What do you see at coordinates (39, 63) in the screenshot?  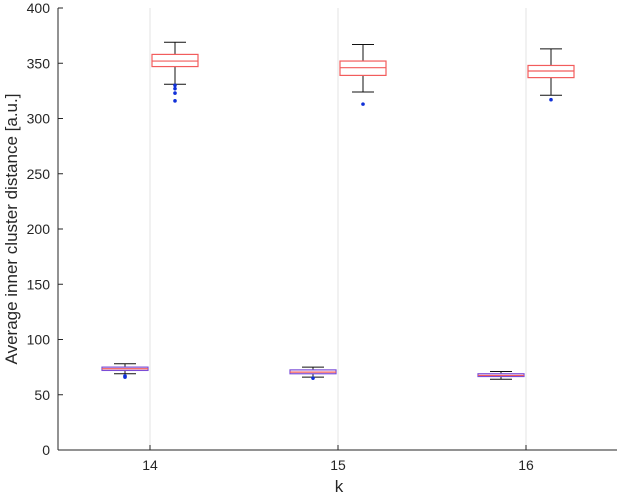 I see `y-tick-label-350: 350` at bounding box center [39, 63].